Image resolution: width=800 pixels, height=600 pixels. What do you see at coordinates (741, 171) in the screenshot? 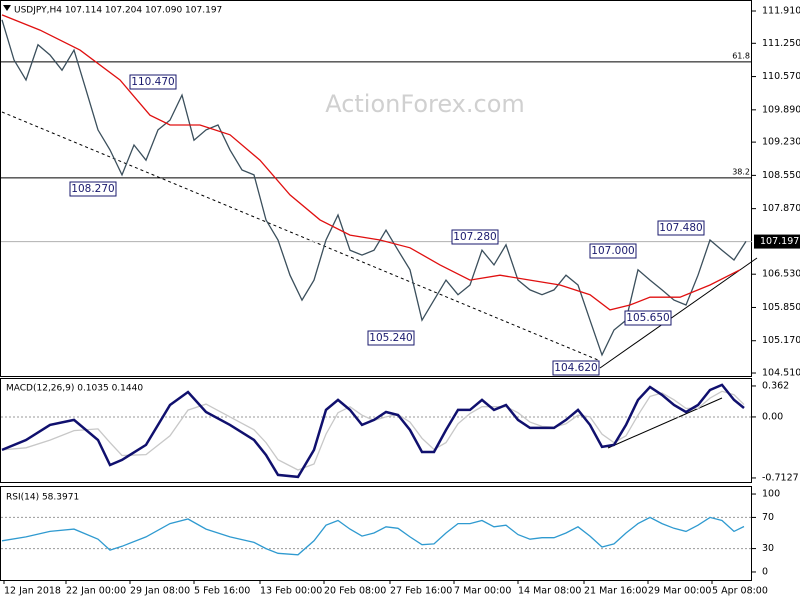
I see `level-label: 38.2` at bounding box center [741, 171].